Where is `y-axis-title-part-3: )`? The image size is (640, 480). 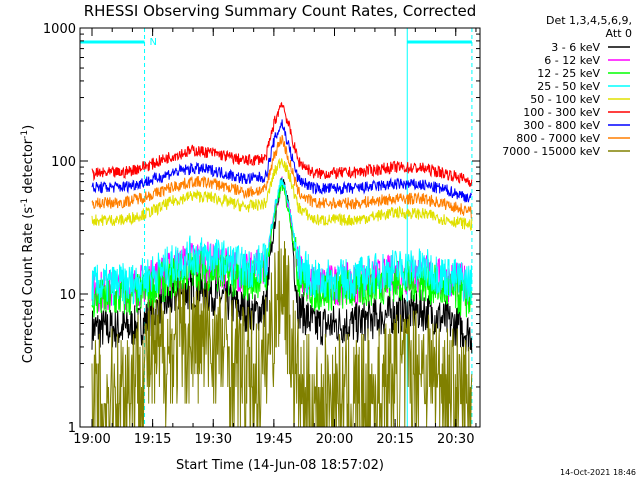 y-axis-title-part-3: ) is located at coordinates (28, 127).